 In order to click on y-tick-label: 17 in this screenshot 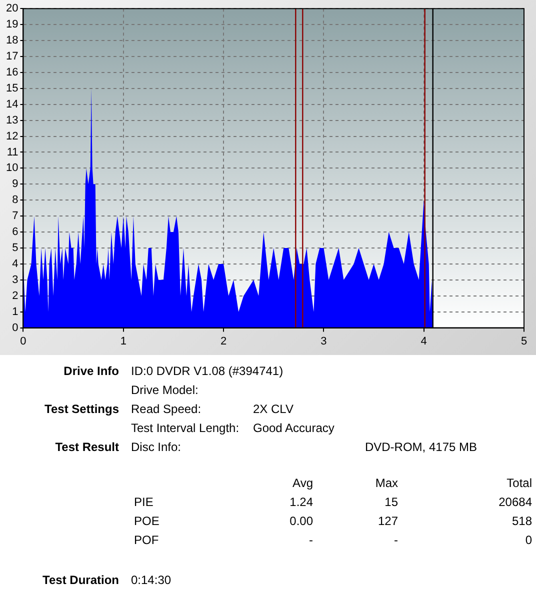, I will do `click(12, 56)`.